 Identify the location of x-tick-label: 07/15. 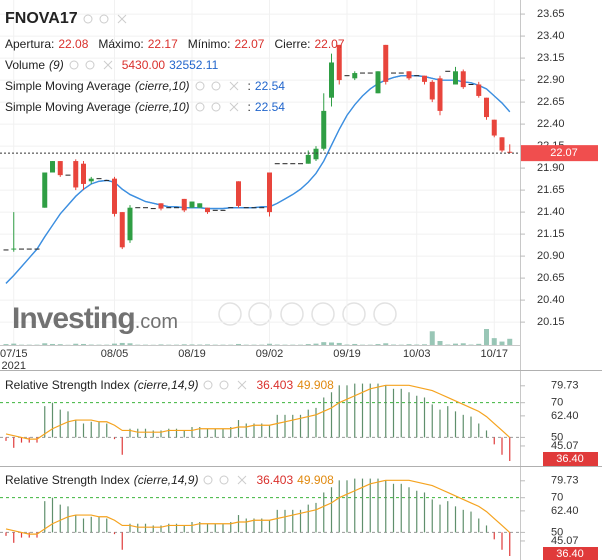
(14, 354).